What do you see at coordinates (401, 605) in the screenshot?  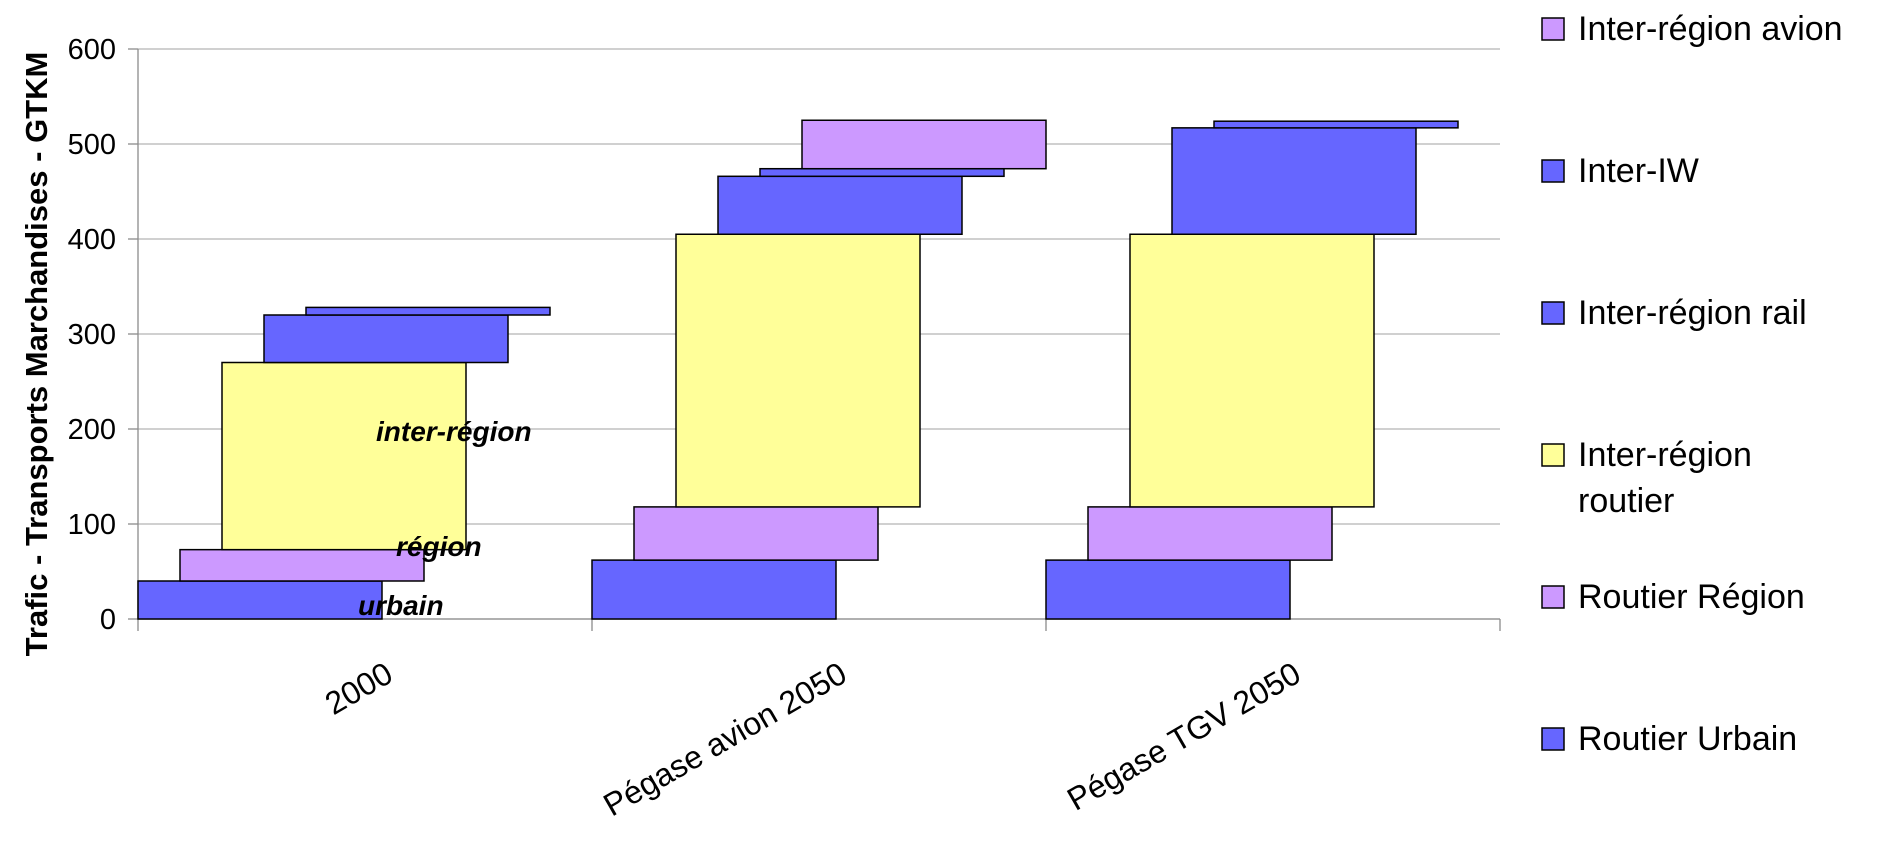 I see `annotation-label: urbain` at bounding box center [401, 605].